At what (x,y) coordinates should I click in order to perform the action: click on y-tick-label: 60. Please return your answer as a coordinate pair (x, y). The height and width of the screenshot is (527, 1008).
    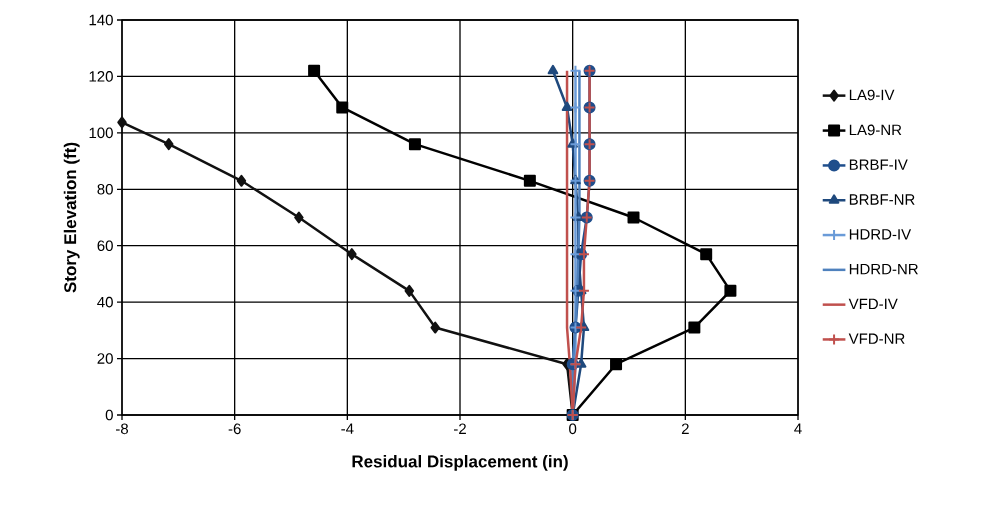
    Looking at the image, I should click on (105, 246).